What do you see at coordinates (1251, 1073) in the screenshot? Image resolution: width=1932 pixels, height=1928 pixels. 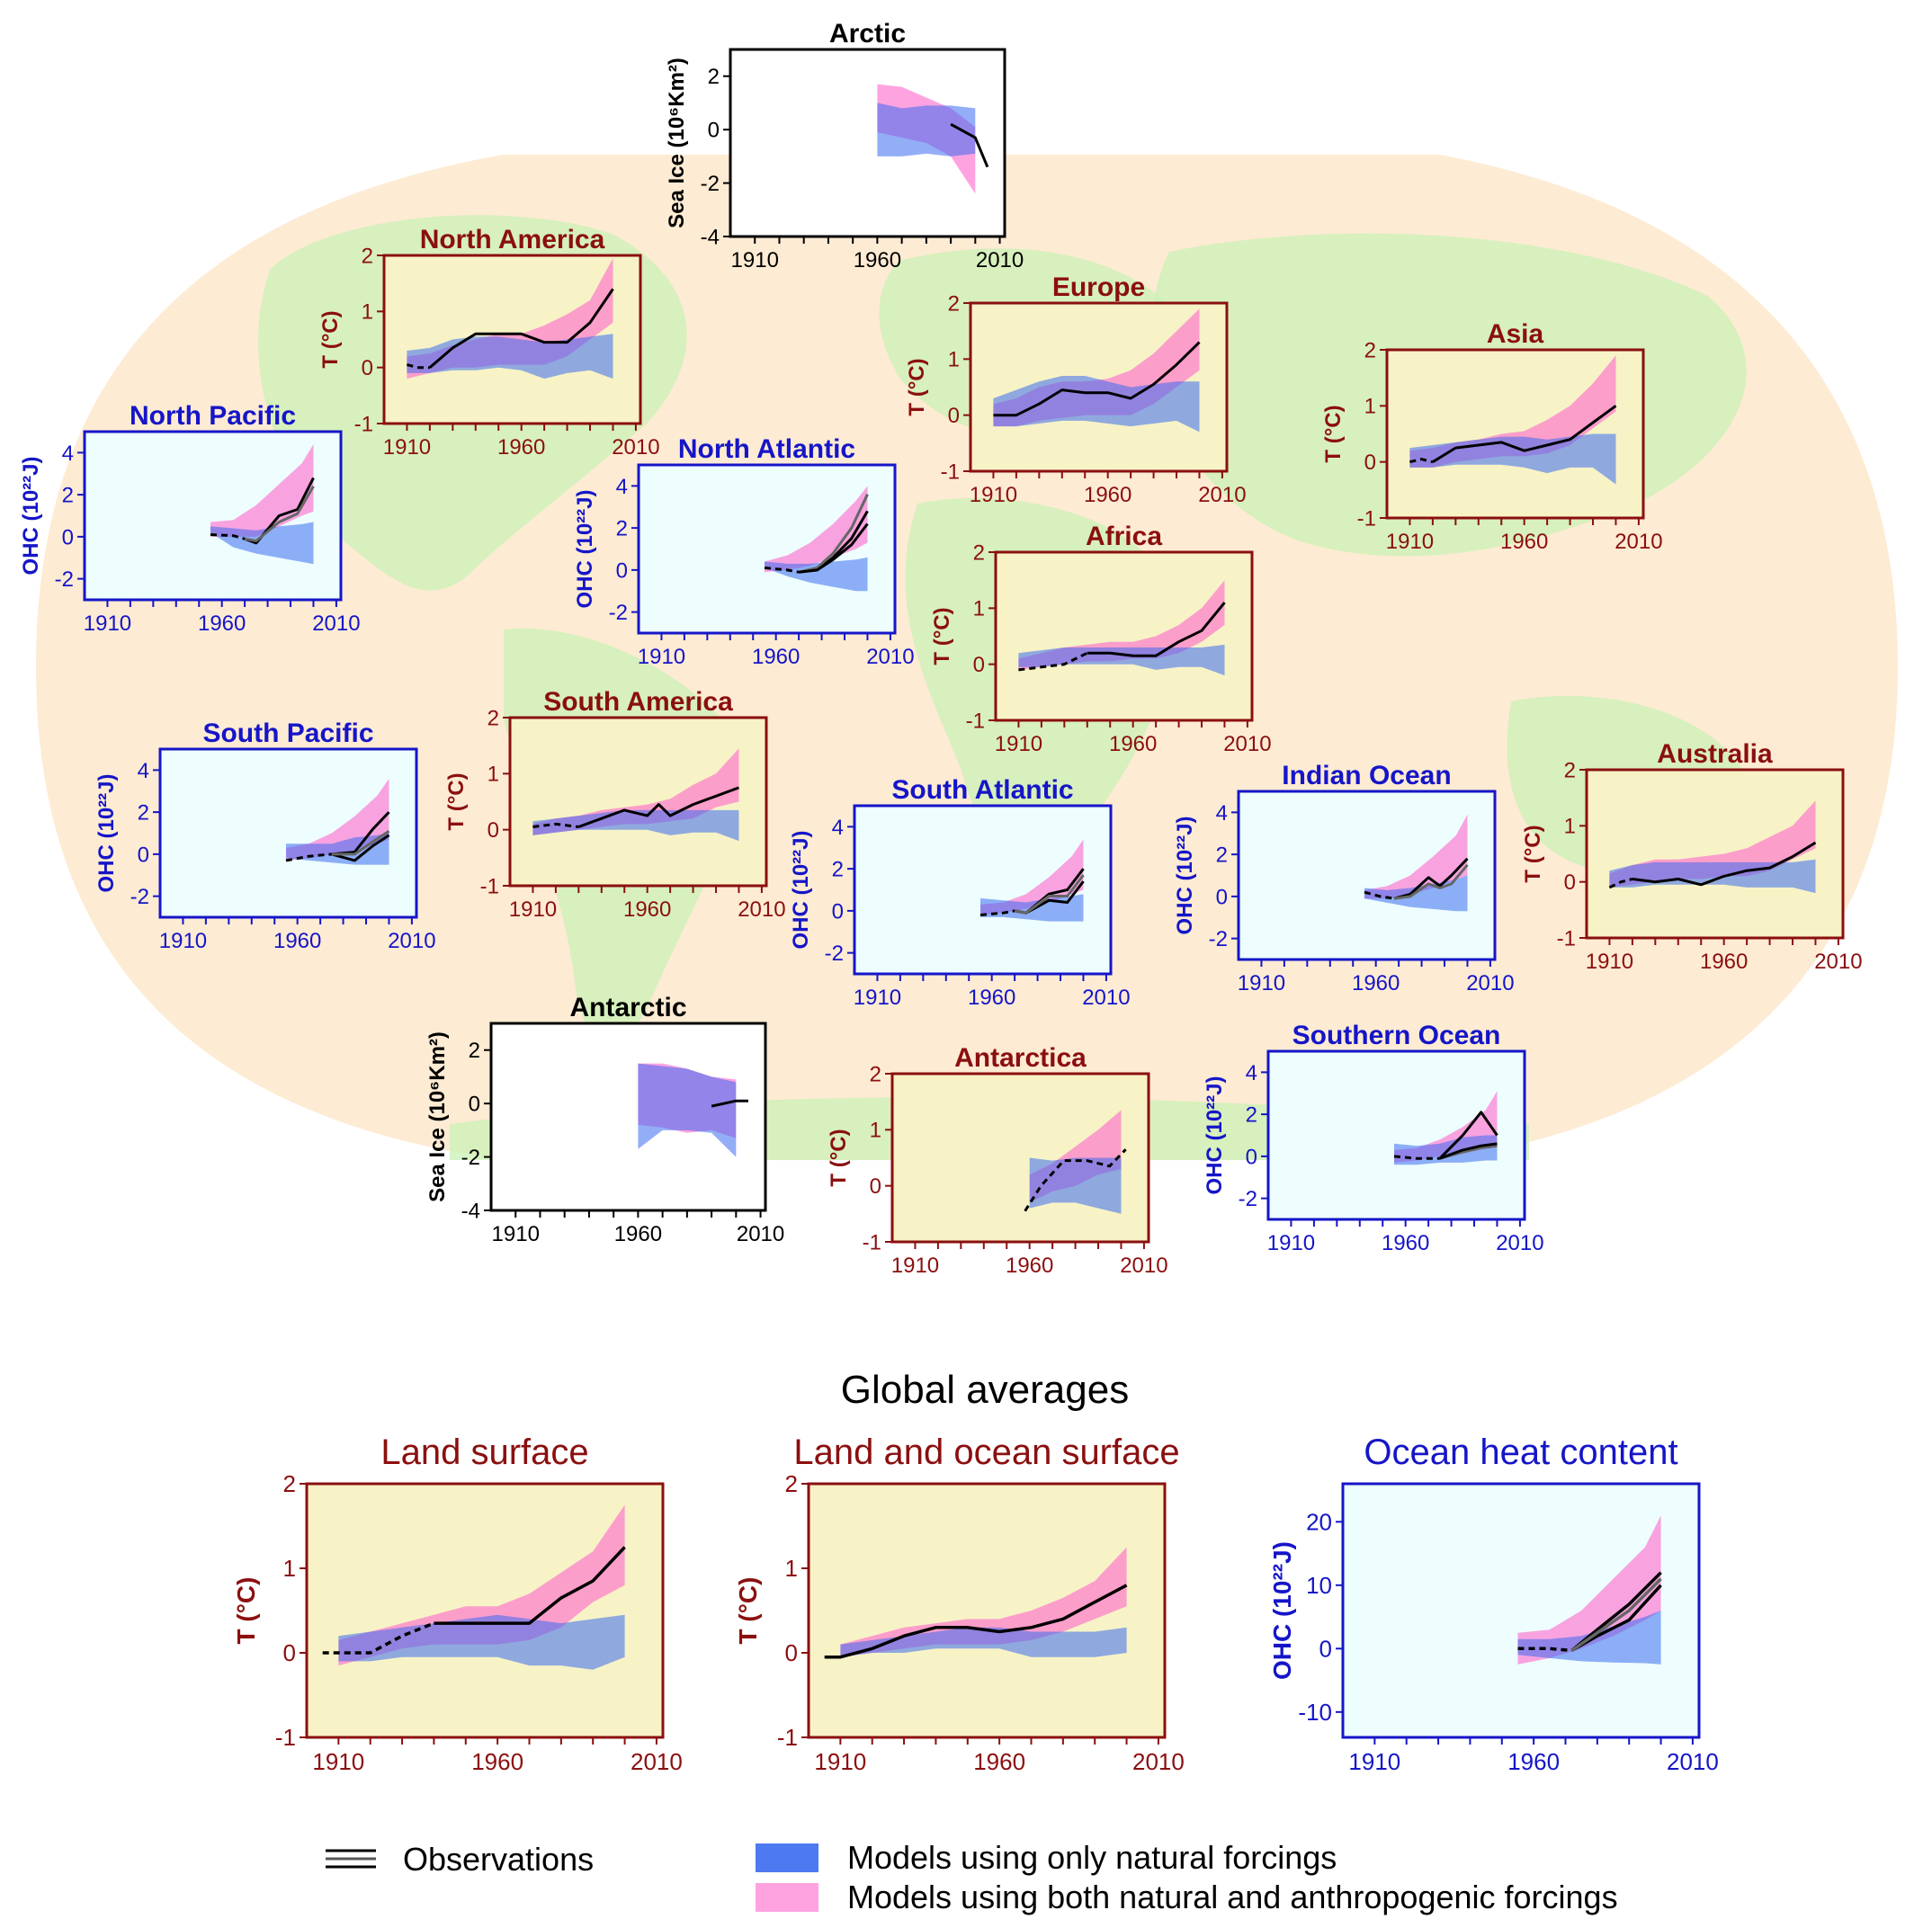 I see `y-tick-label: 4` at bounding box center [1251, 1073].